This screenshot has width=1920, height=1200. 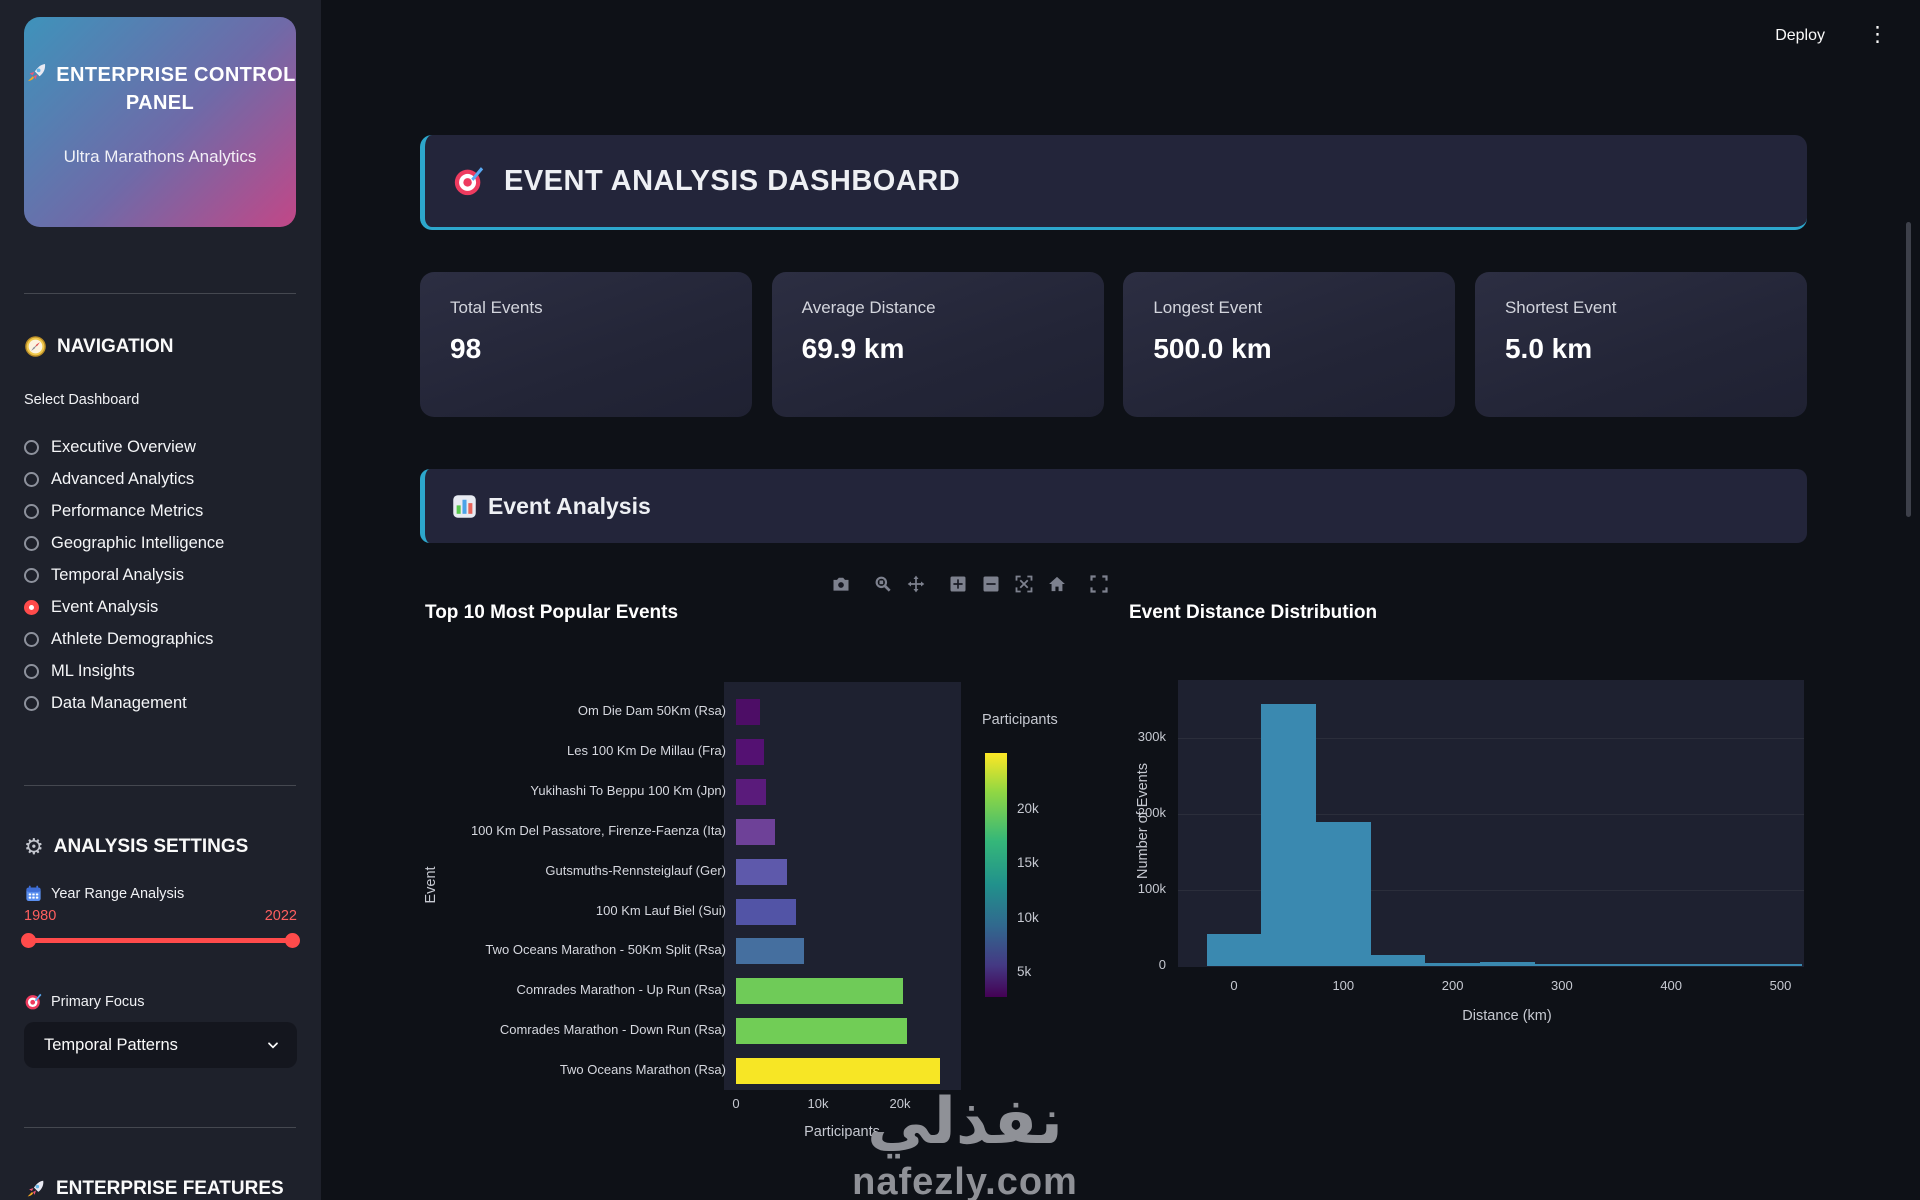 I want to click on fullscreen-icon, so click(x=1099, y=584).